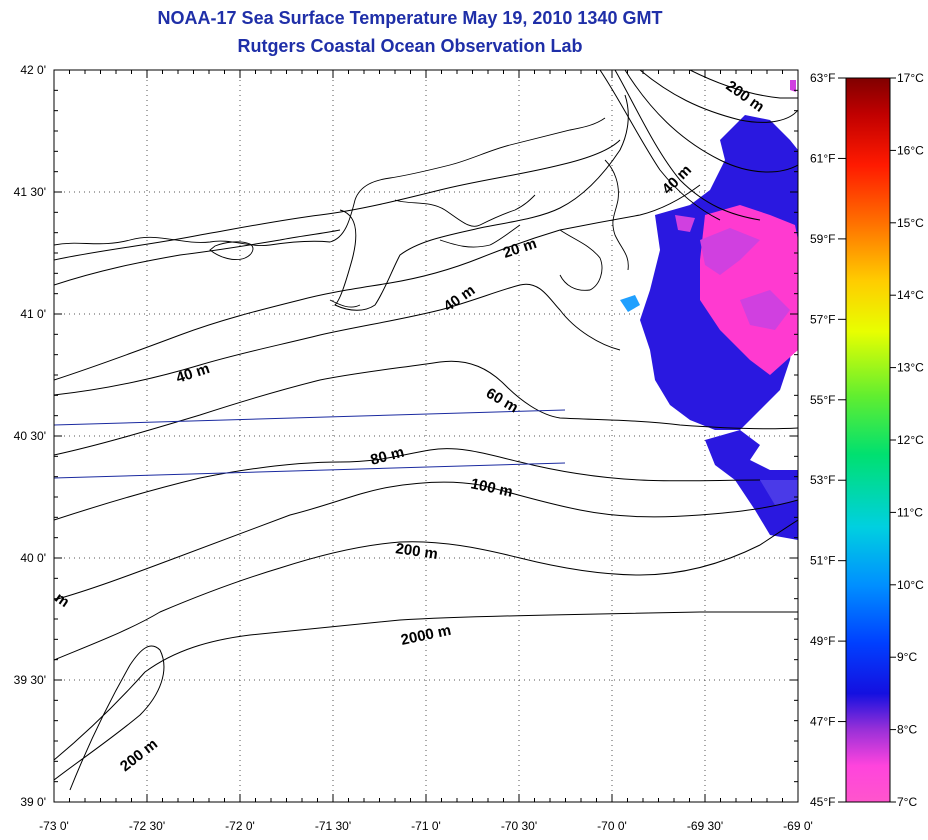 The image size is (928, 840). Describe the element at coordinates (822, 78) in the screenshot. I see `fahrenheit-label: 63°F` at that location.